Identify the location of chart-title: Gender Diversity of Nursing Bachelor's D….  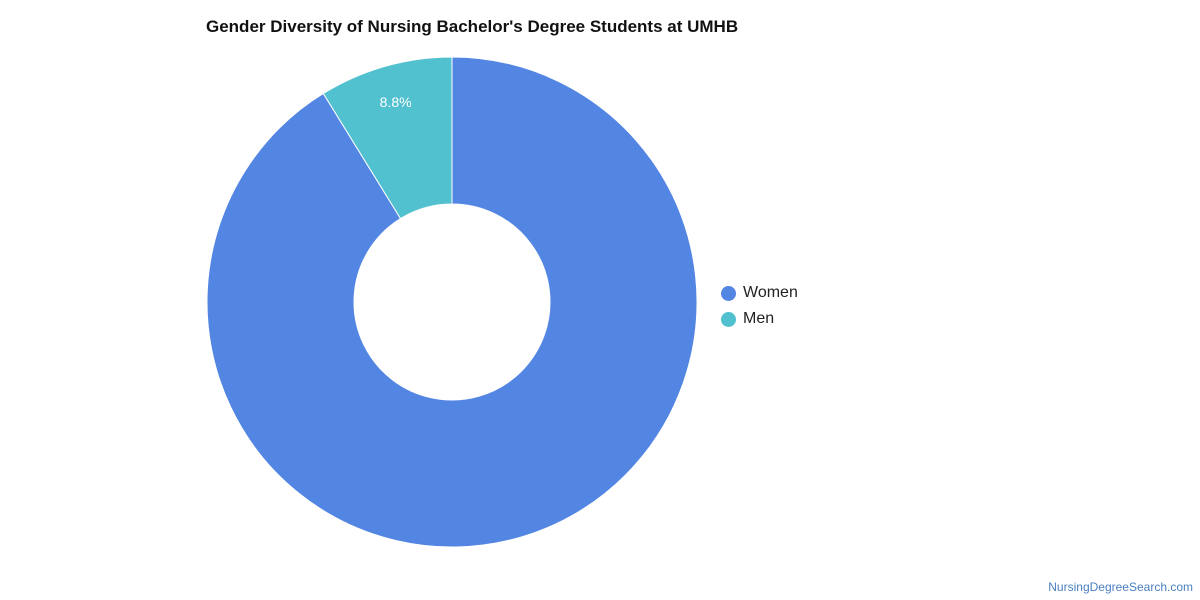
(472, 26).